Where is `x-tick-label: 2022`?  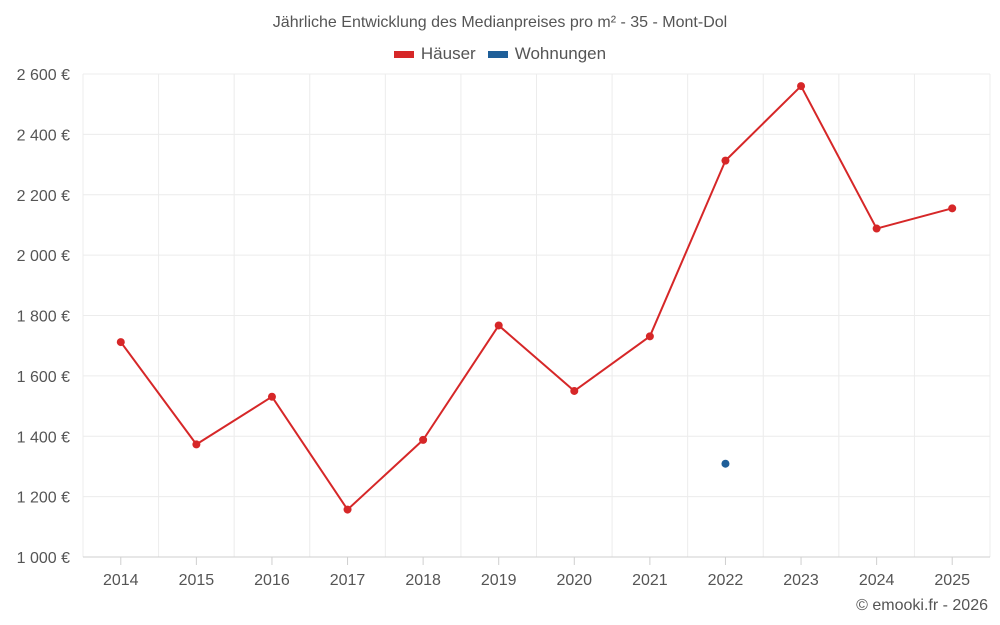
x-tick-label: 2022 is located at coordinates (726, 580).